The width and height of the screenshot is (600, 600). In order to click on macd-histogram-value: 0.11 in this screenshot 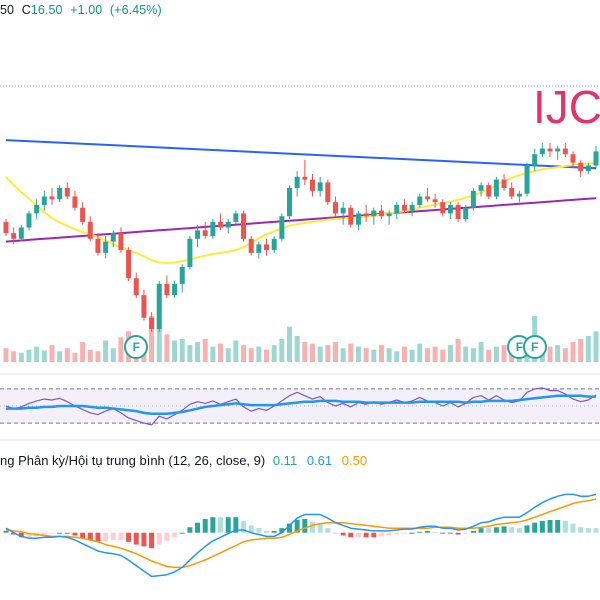, I will do `click(285, 460)`.